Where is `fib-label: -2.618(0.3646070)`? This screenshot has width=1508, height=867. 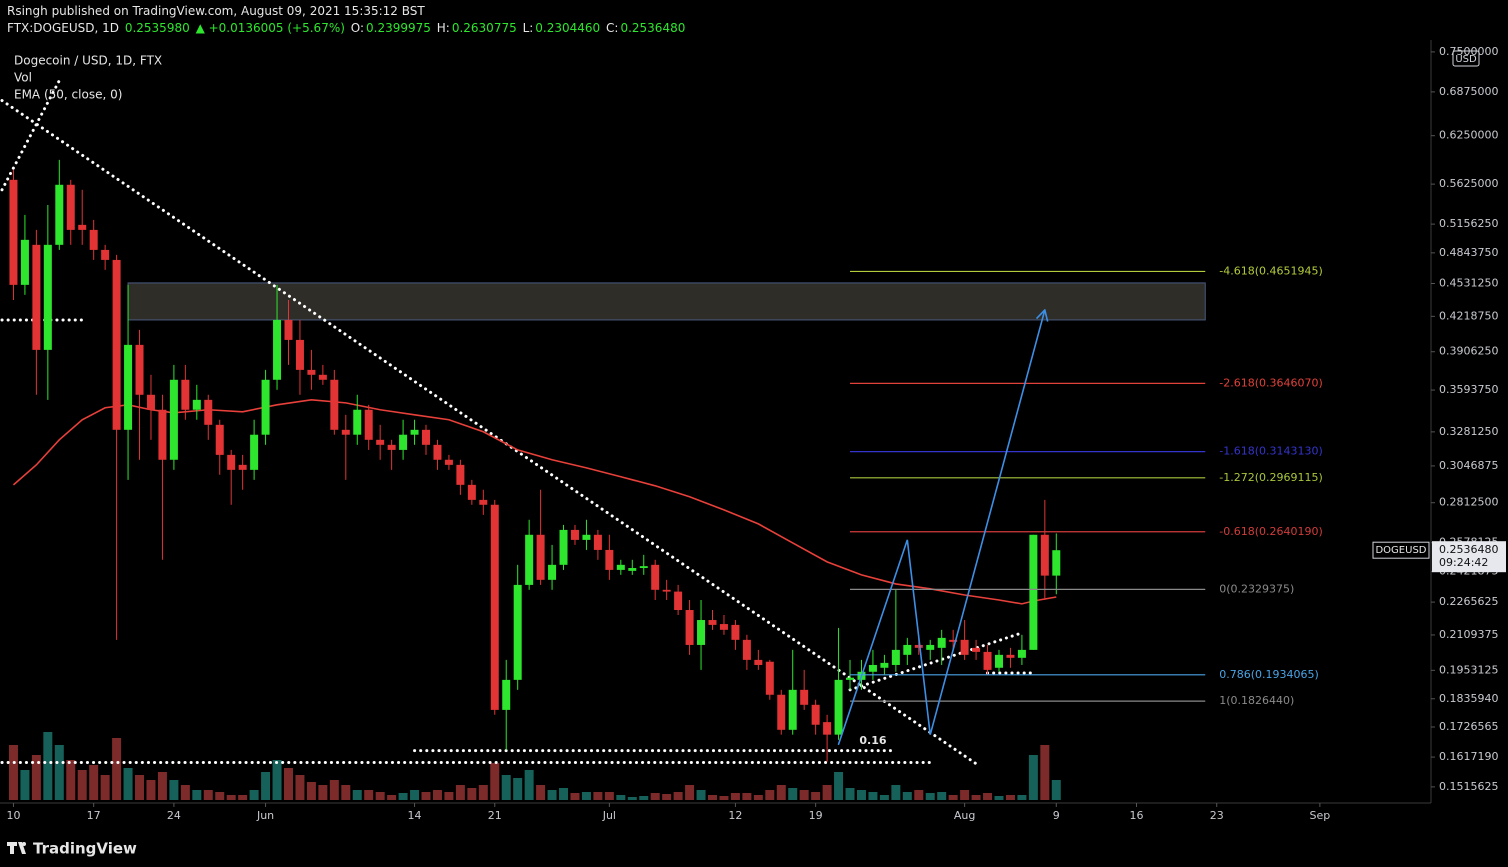
fib-label: -2.618(0.3646070) is located at coordinates (1271, 382).